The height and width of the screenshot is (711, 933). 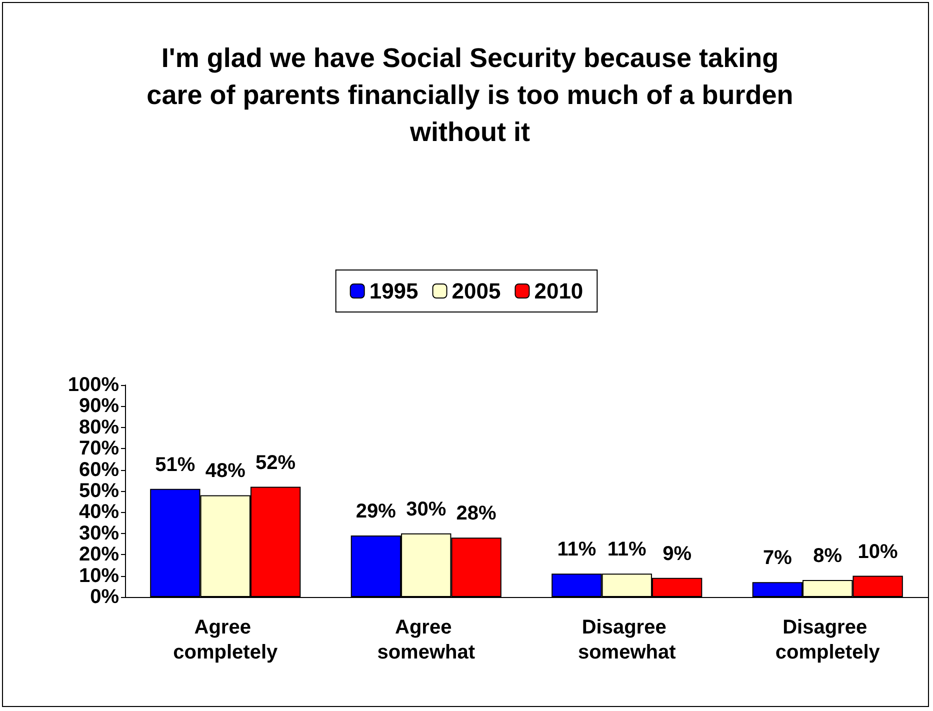 What do you see at coordinates (105, 597) in the screenshot?
I see `y-tick-label: 0%` at bounding box center [105, 597].